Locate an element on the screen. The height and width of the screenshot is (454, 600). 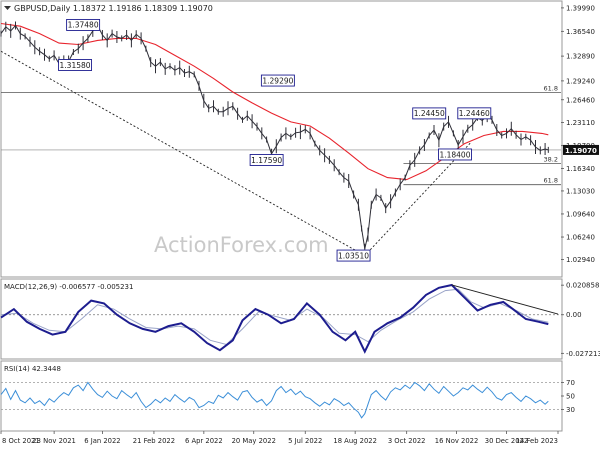
current-price-badge-text: 1.19070 is located at coordinates (581, 151).